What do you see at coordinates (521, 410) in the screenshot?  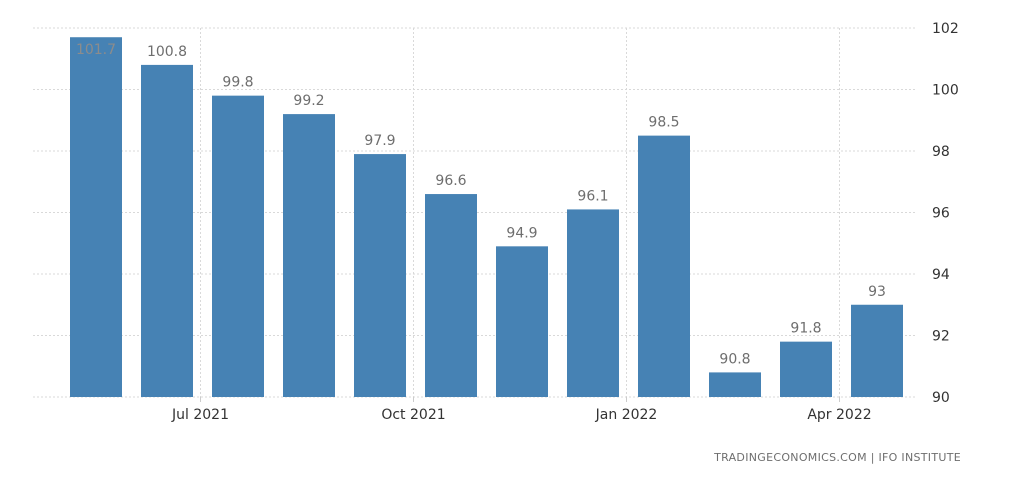 I see `x-axis: Jul 2021 Oct 2021 Jan 2022 Apr 2022` at bounding box center [521, 410].